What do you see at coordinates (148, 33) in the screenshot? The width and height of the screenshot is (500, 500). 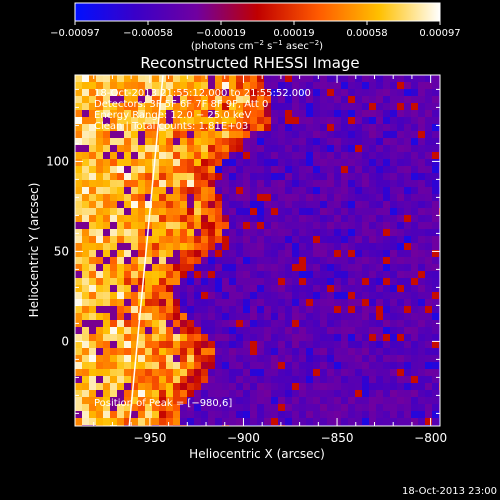 I see `colorbar-tick-label: −0.00058` at bounding box center [148, 33].